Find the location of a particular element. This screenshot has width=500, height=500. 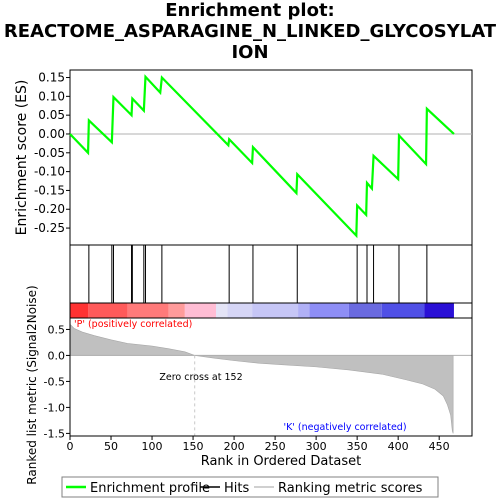

rank-ytick-label: -1.5 is located at coordinates (54, 433).